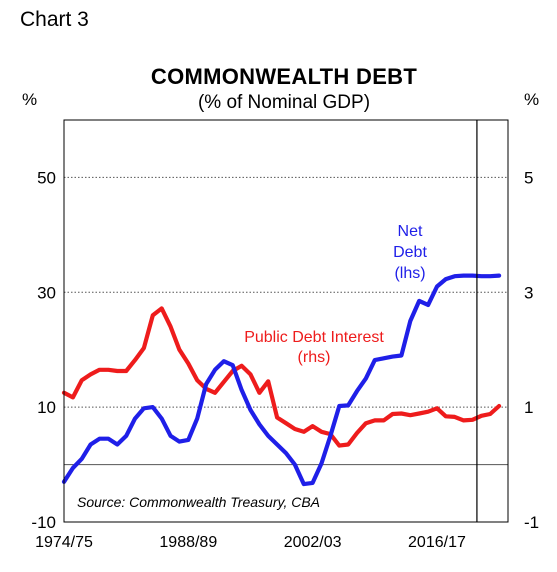 The width and height of the screenshot is (557, 572). I want to click on interest-annotation: Public Debt Interest, so click(314, 337).